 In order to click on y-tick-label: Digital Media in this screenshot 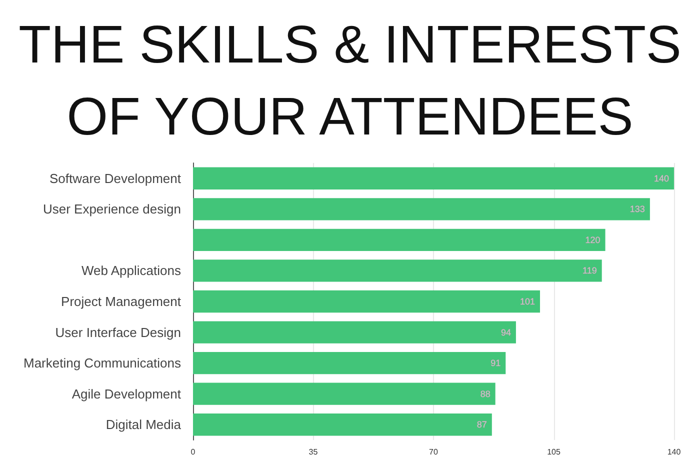, I will do `click(144, 424)`.